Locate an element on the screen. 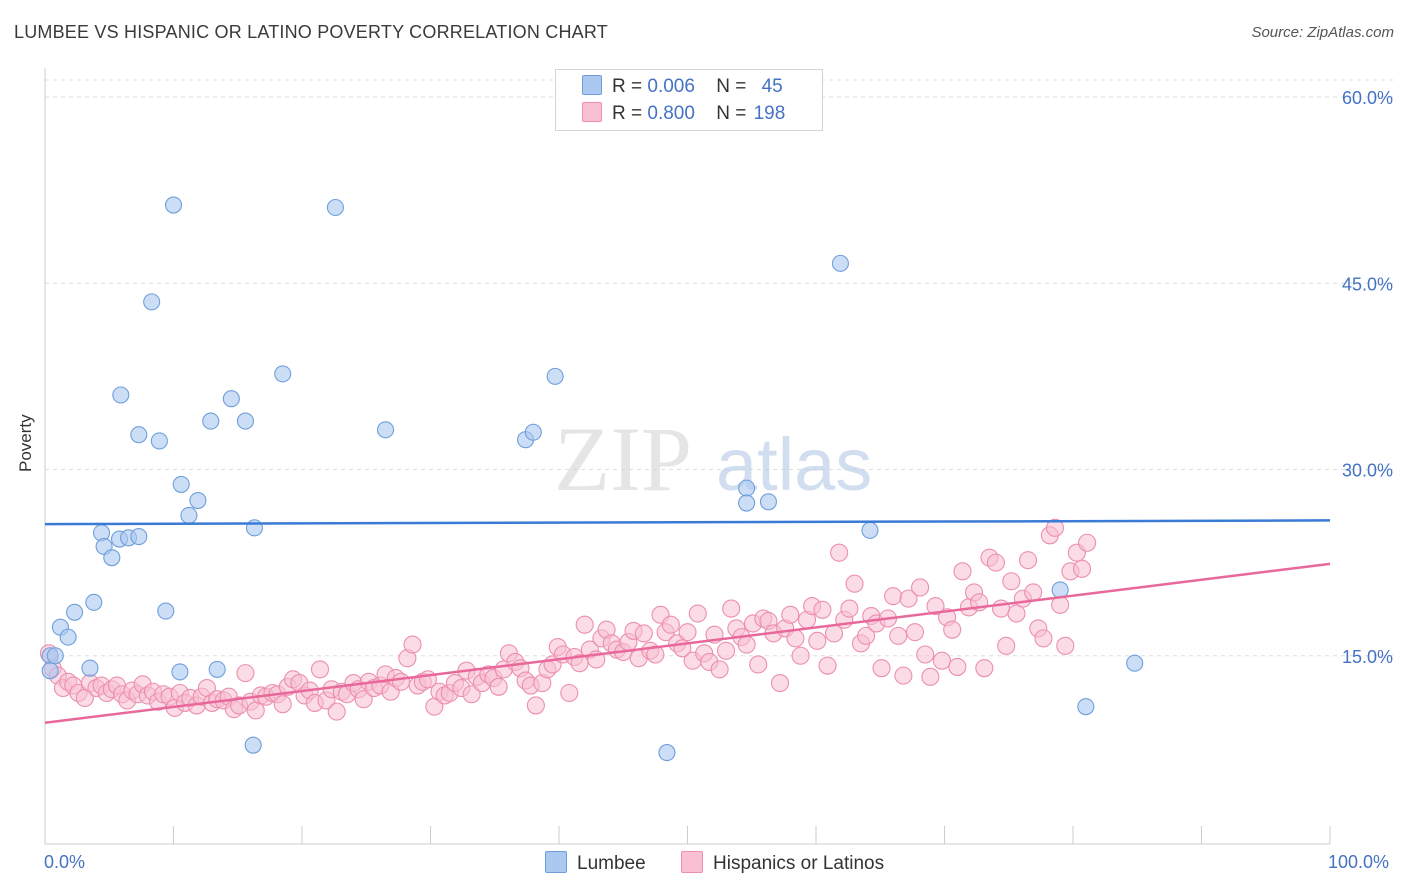 The image size is (1406, 892). legend-row-lumbee: R = 0.006 N = 45 is located at coordinates (682, 87).